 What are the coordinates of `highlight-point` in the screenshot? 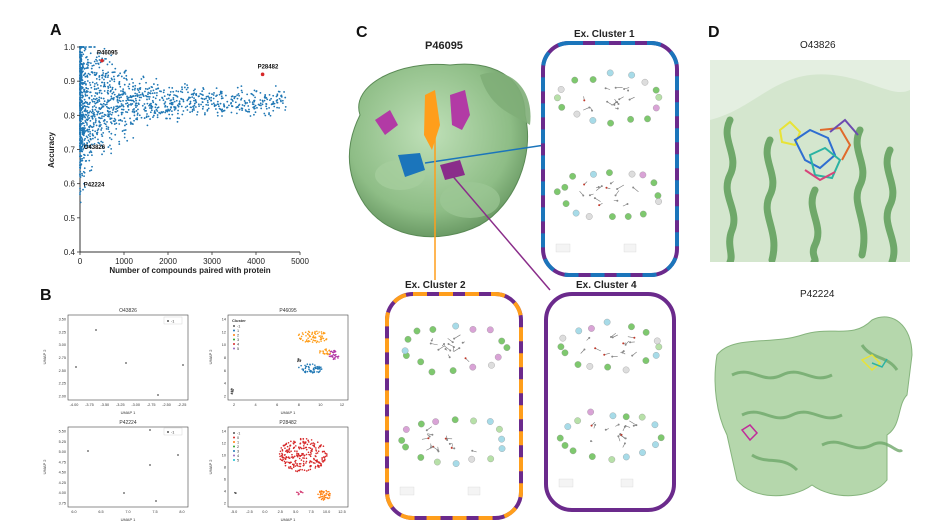 It's located at (102, 60).